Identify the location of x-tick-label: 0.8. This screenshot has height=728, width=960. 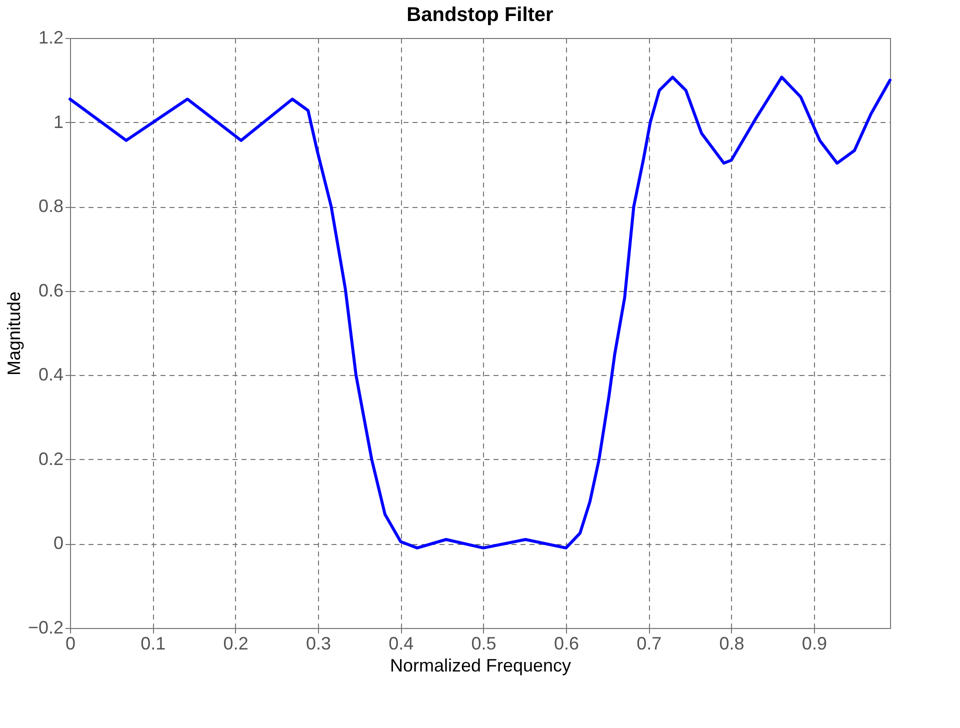
(731, 644).